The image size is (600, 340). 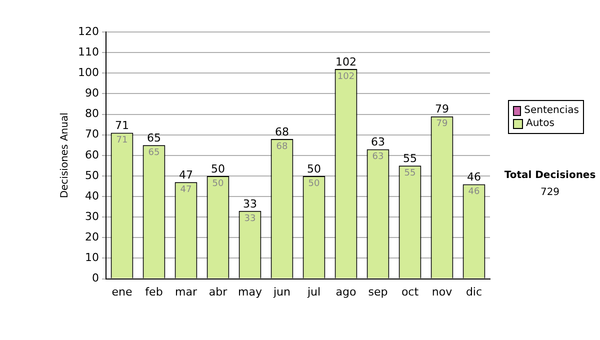 What do you see at coordinates (91, 113) in the screenshot?
I see `y-tick-label: 80` at bounding box center [91, 113].